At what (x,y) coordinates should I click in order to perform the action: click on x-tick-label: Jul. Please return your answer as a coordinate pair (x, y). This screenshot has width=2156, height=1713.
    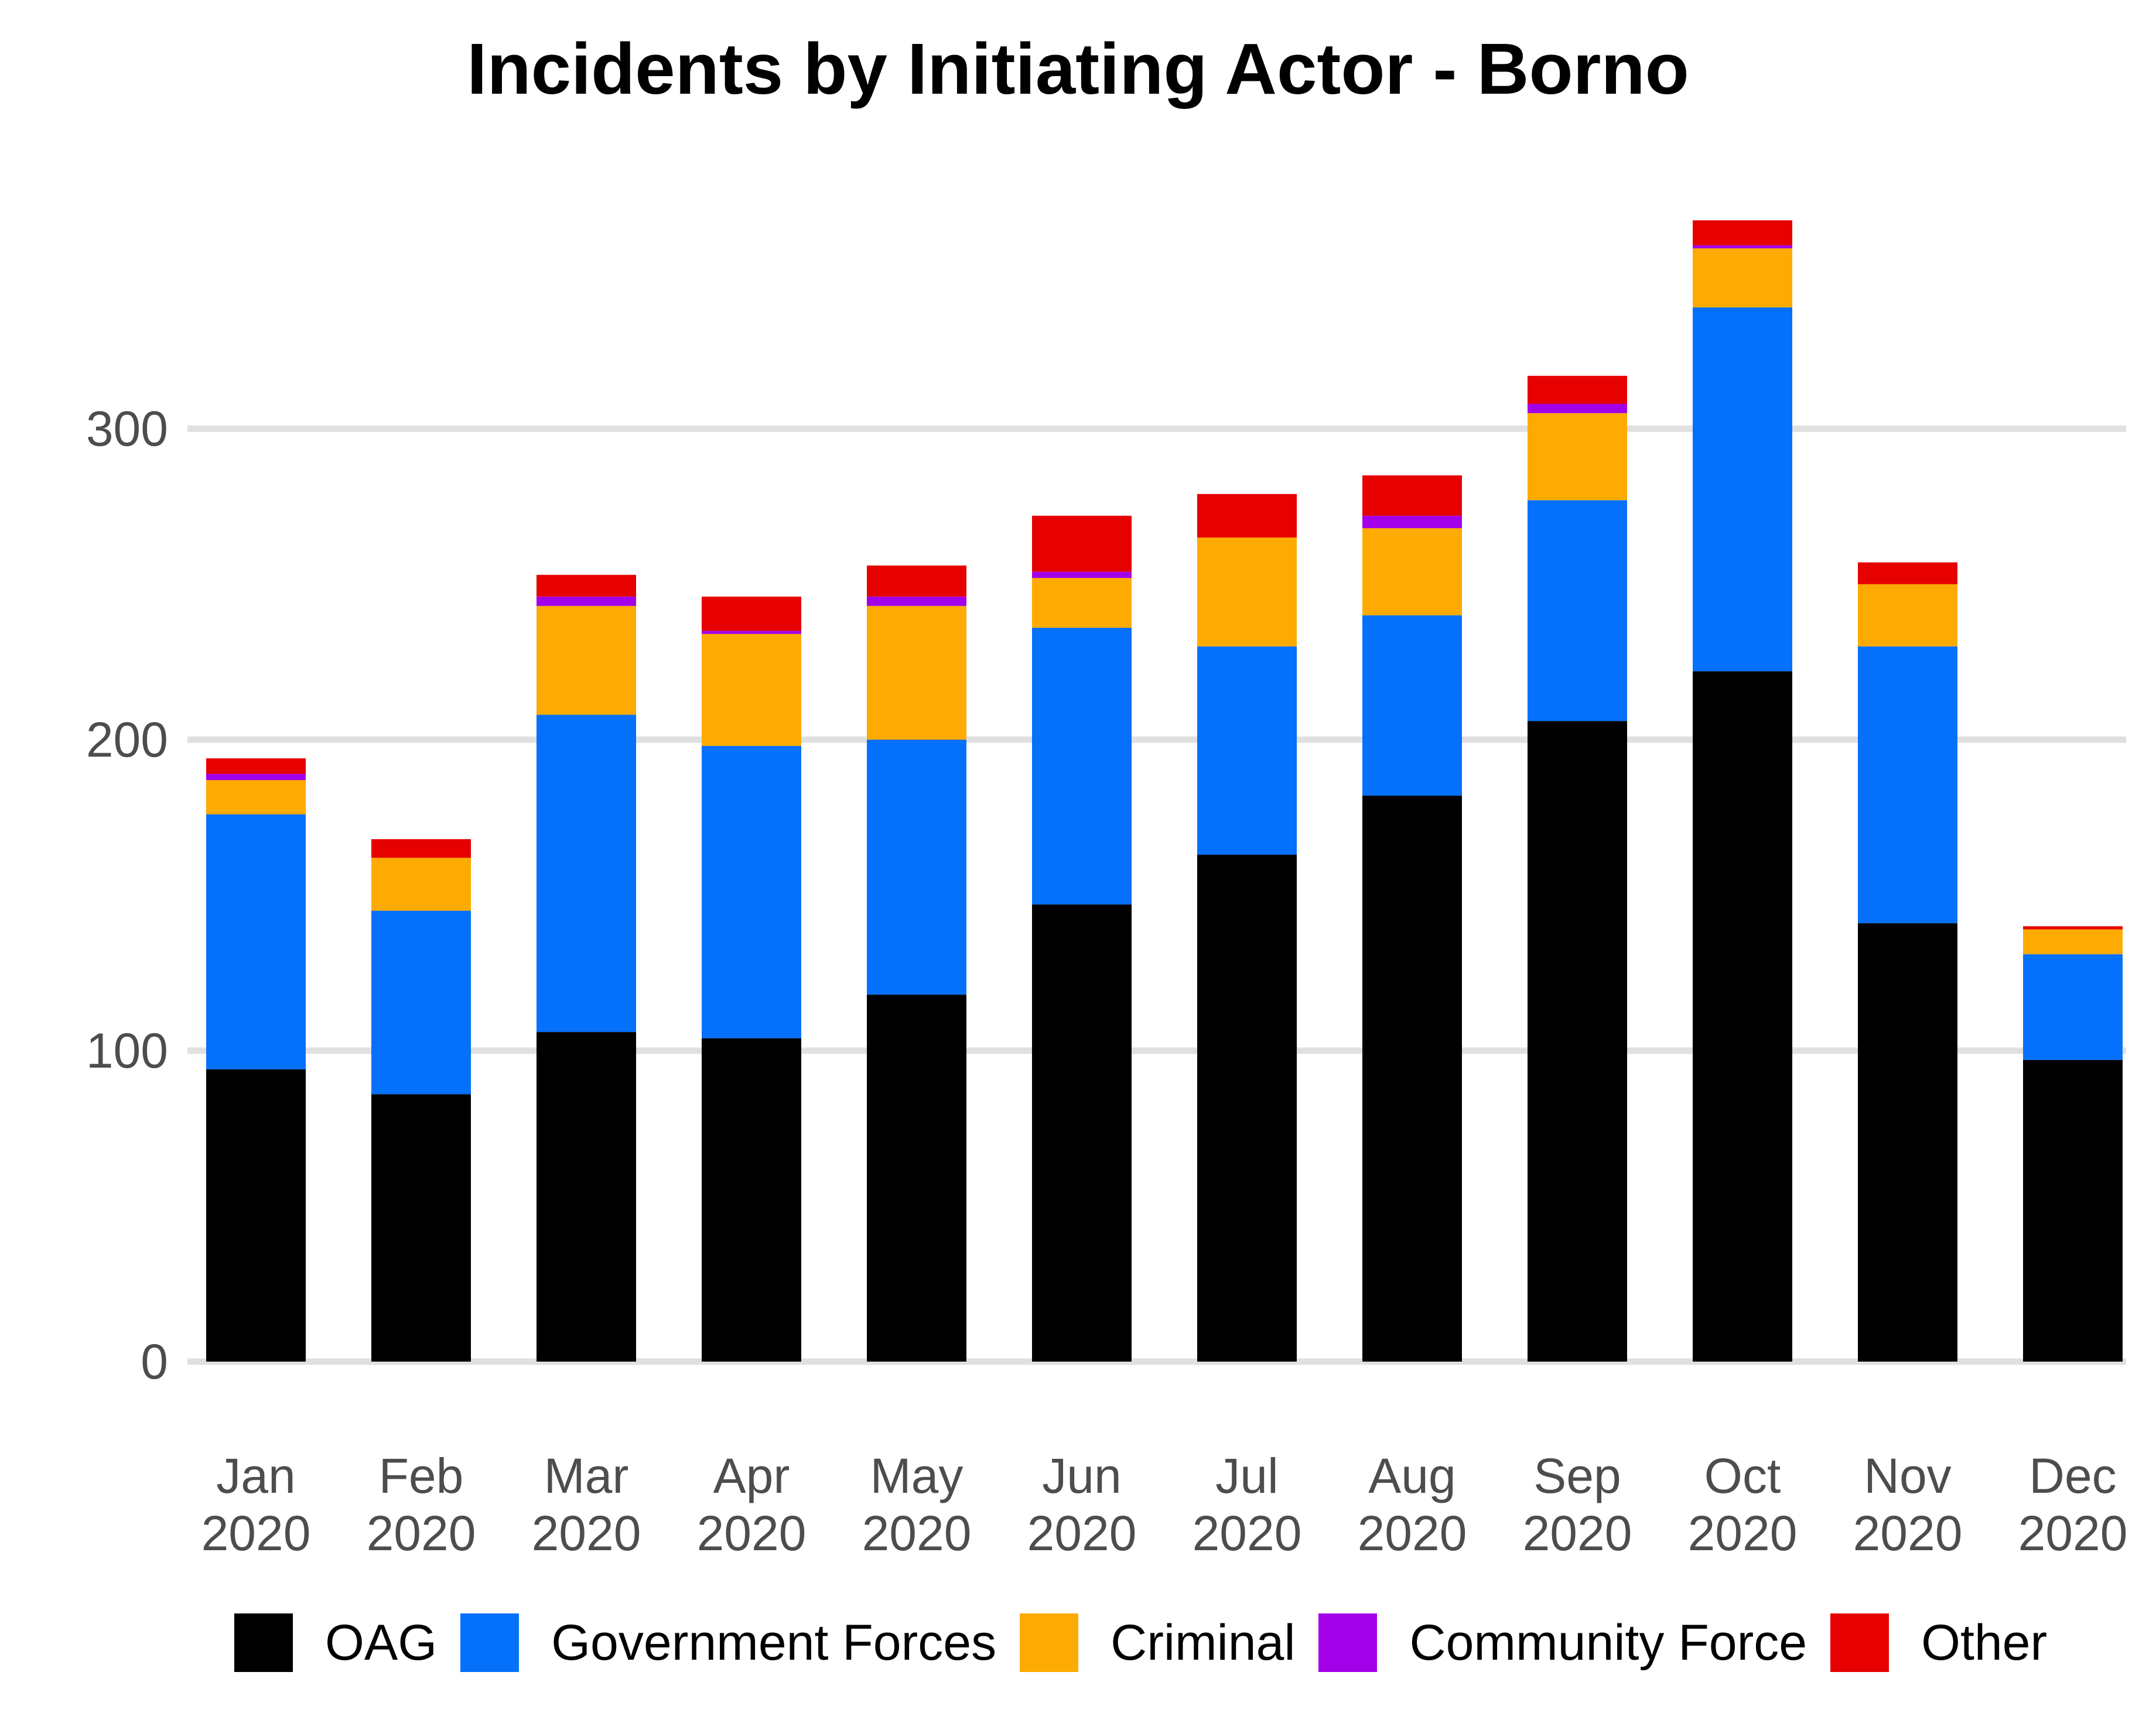
    Looking at the image, I should click on (1246, 1475).